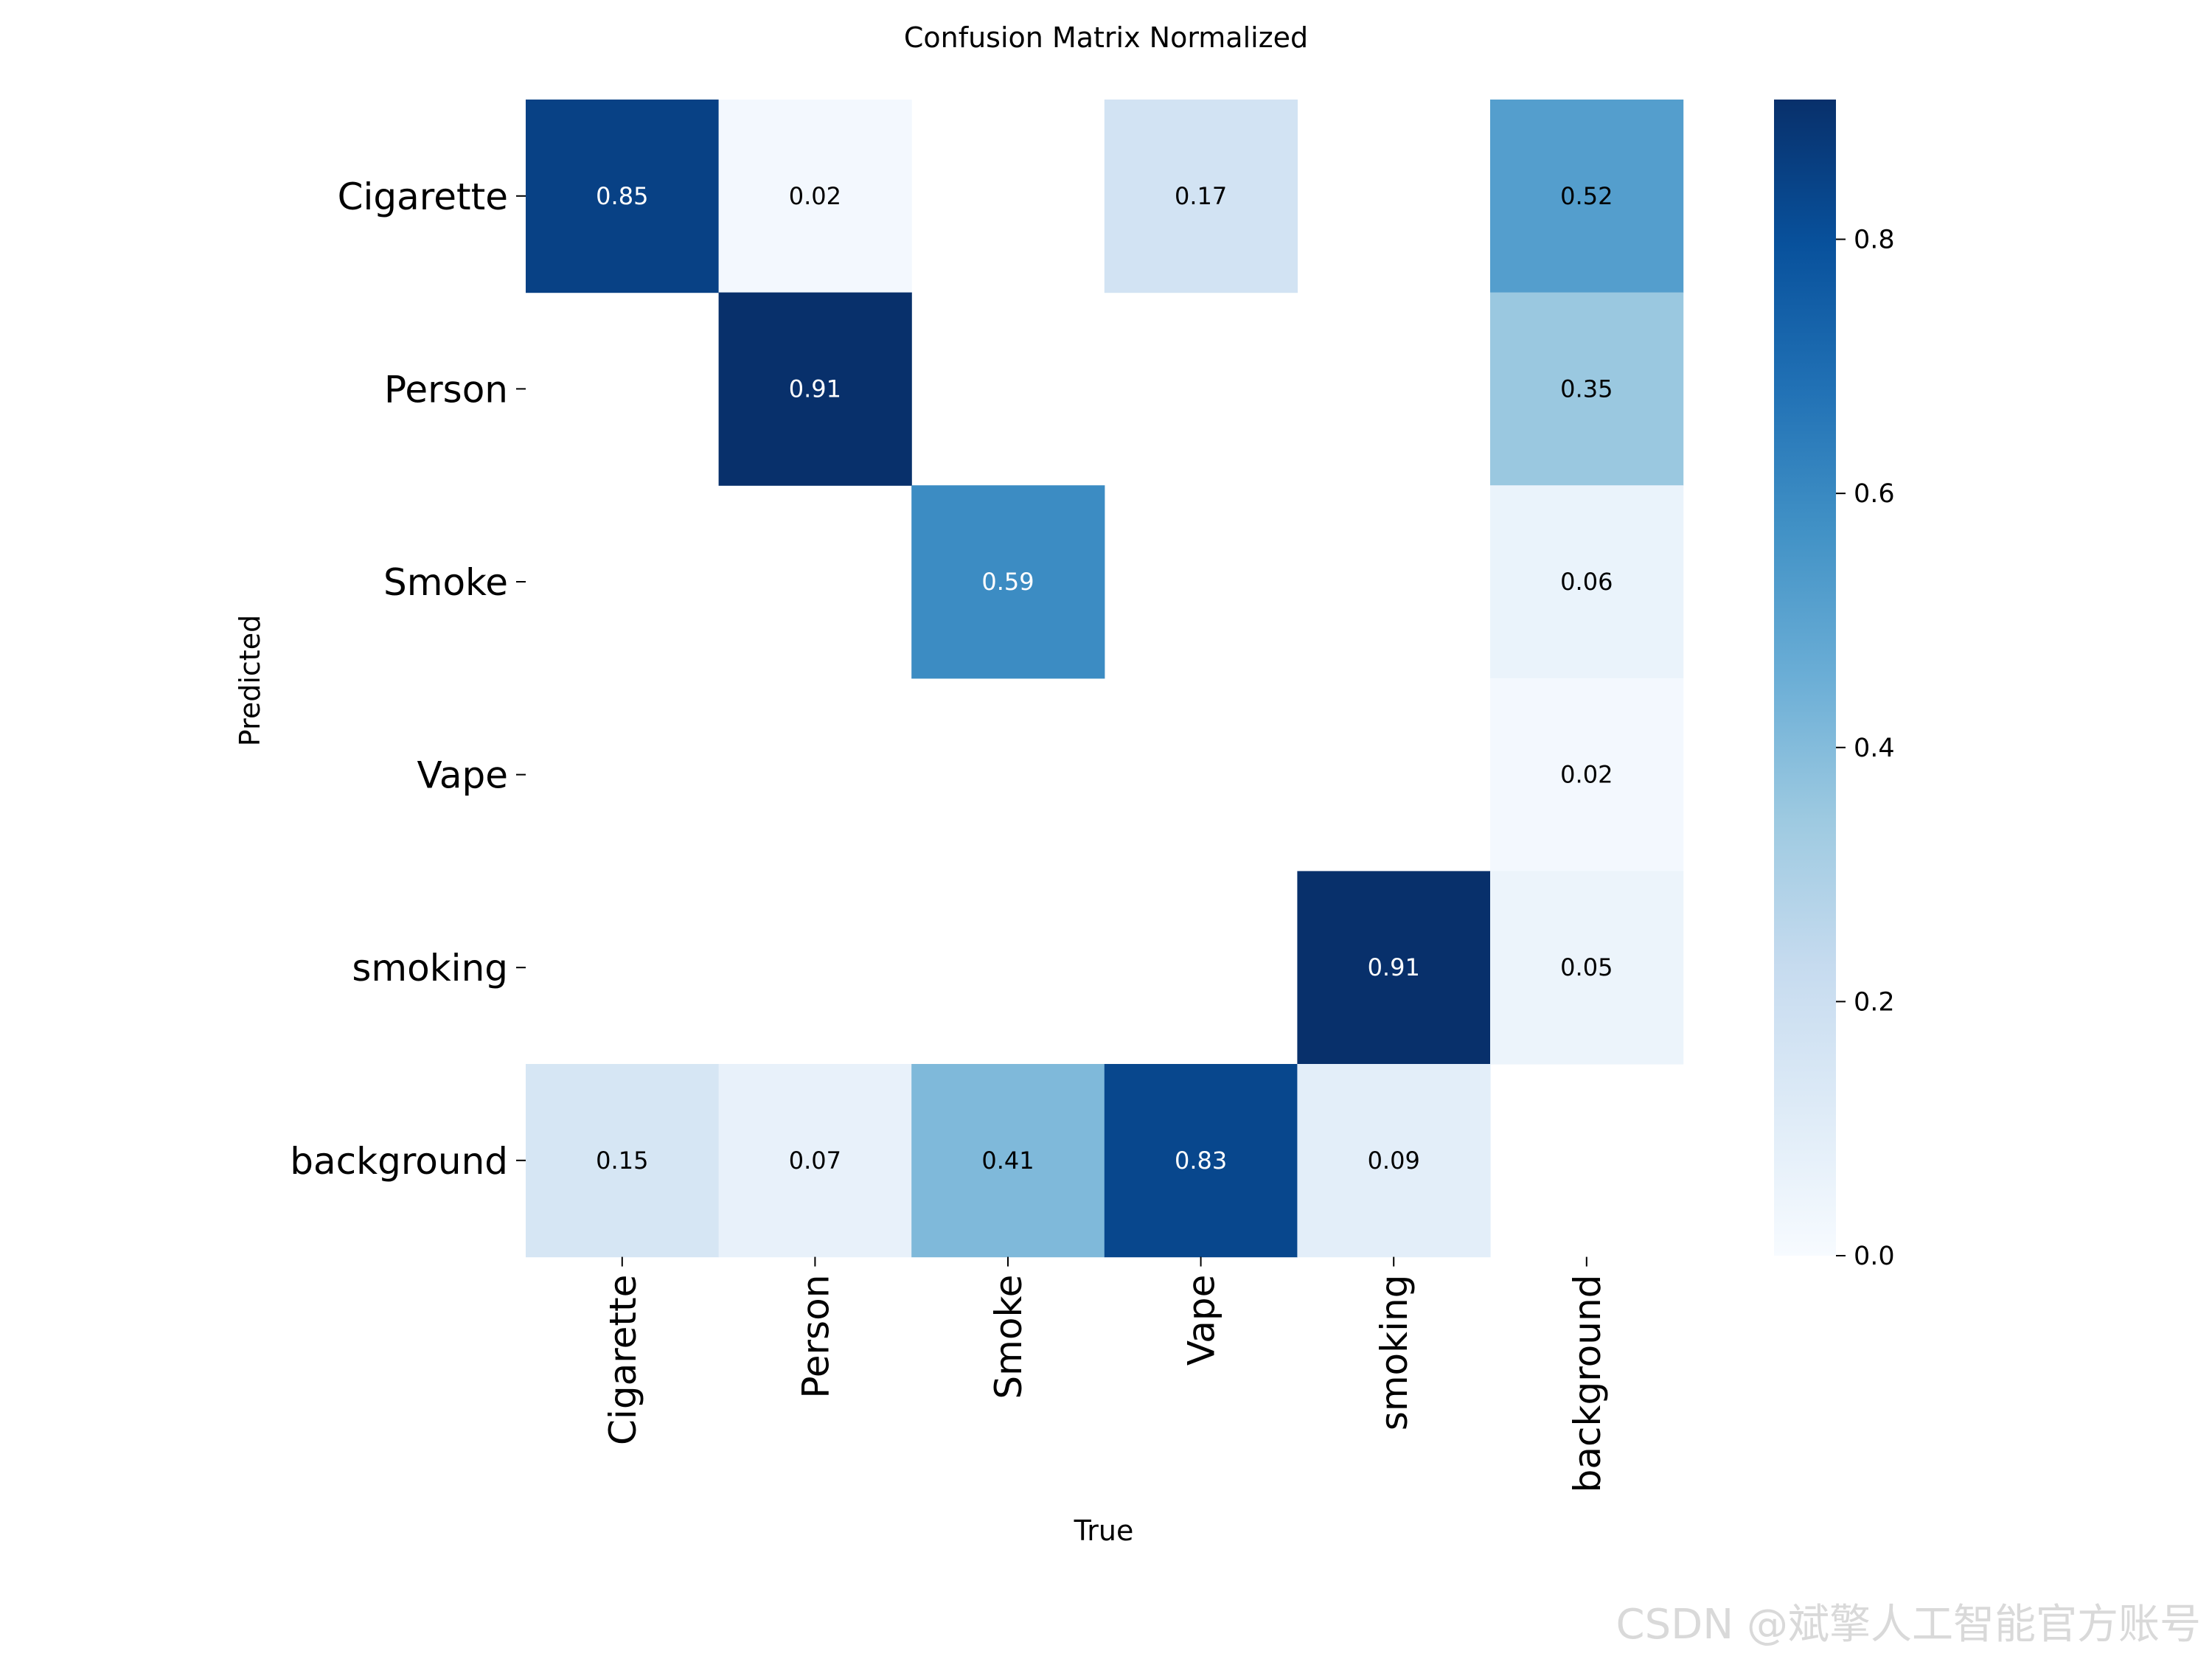 Image resolution: width=2212 pixels, height=1659 pixels. What do you see at coordinates (423, 196) in the screenshot?
I see `y-tick-label-cigarette: Cigarette` at bounding box center [423, 196].